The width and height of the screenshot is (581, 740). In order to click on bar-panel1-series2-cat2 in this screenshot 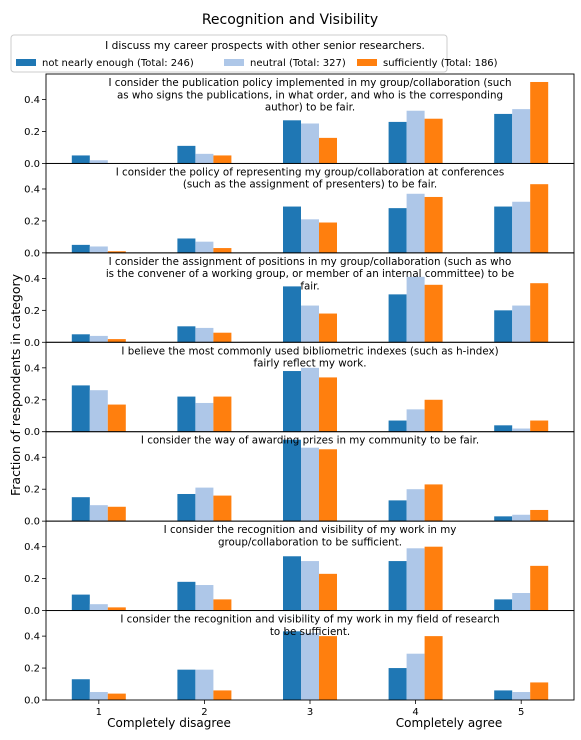, I will do `click(204, 158)`.